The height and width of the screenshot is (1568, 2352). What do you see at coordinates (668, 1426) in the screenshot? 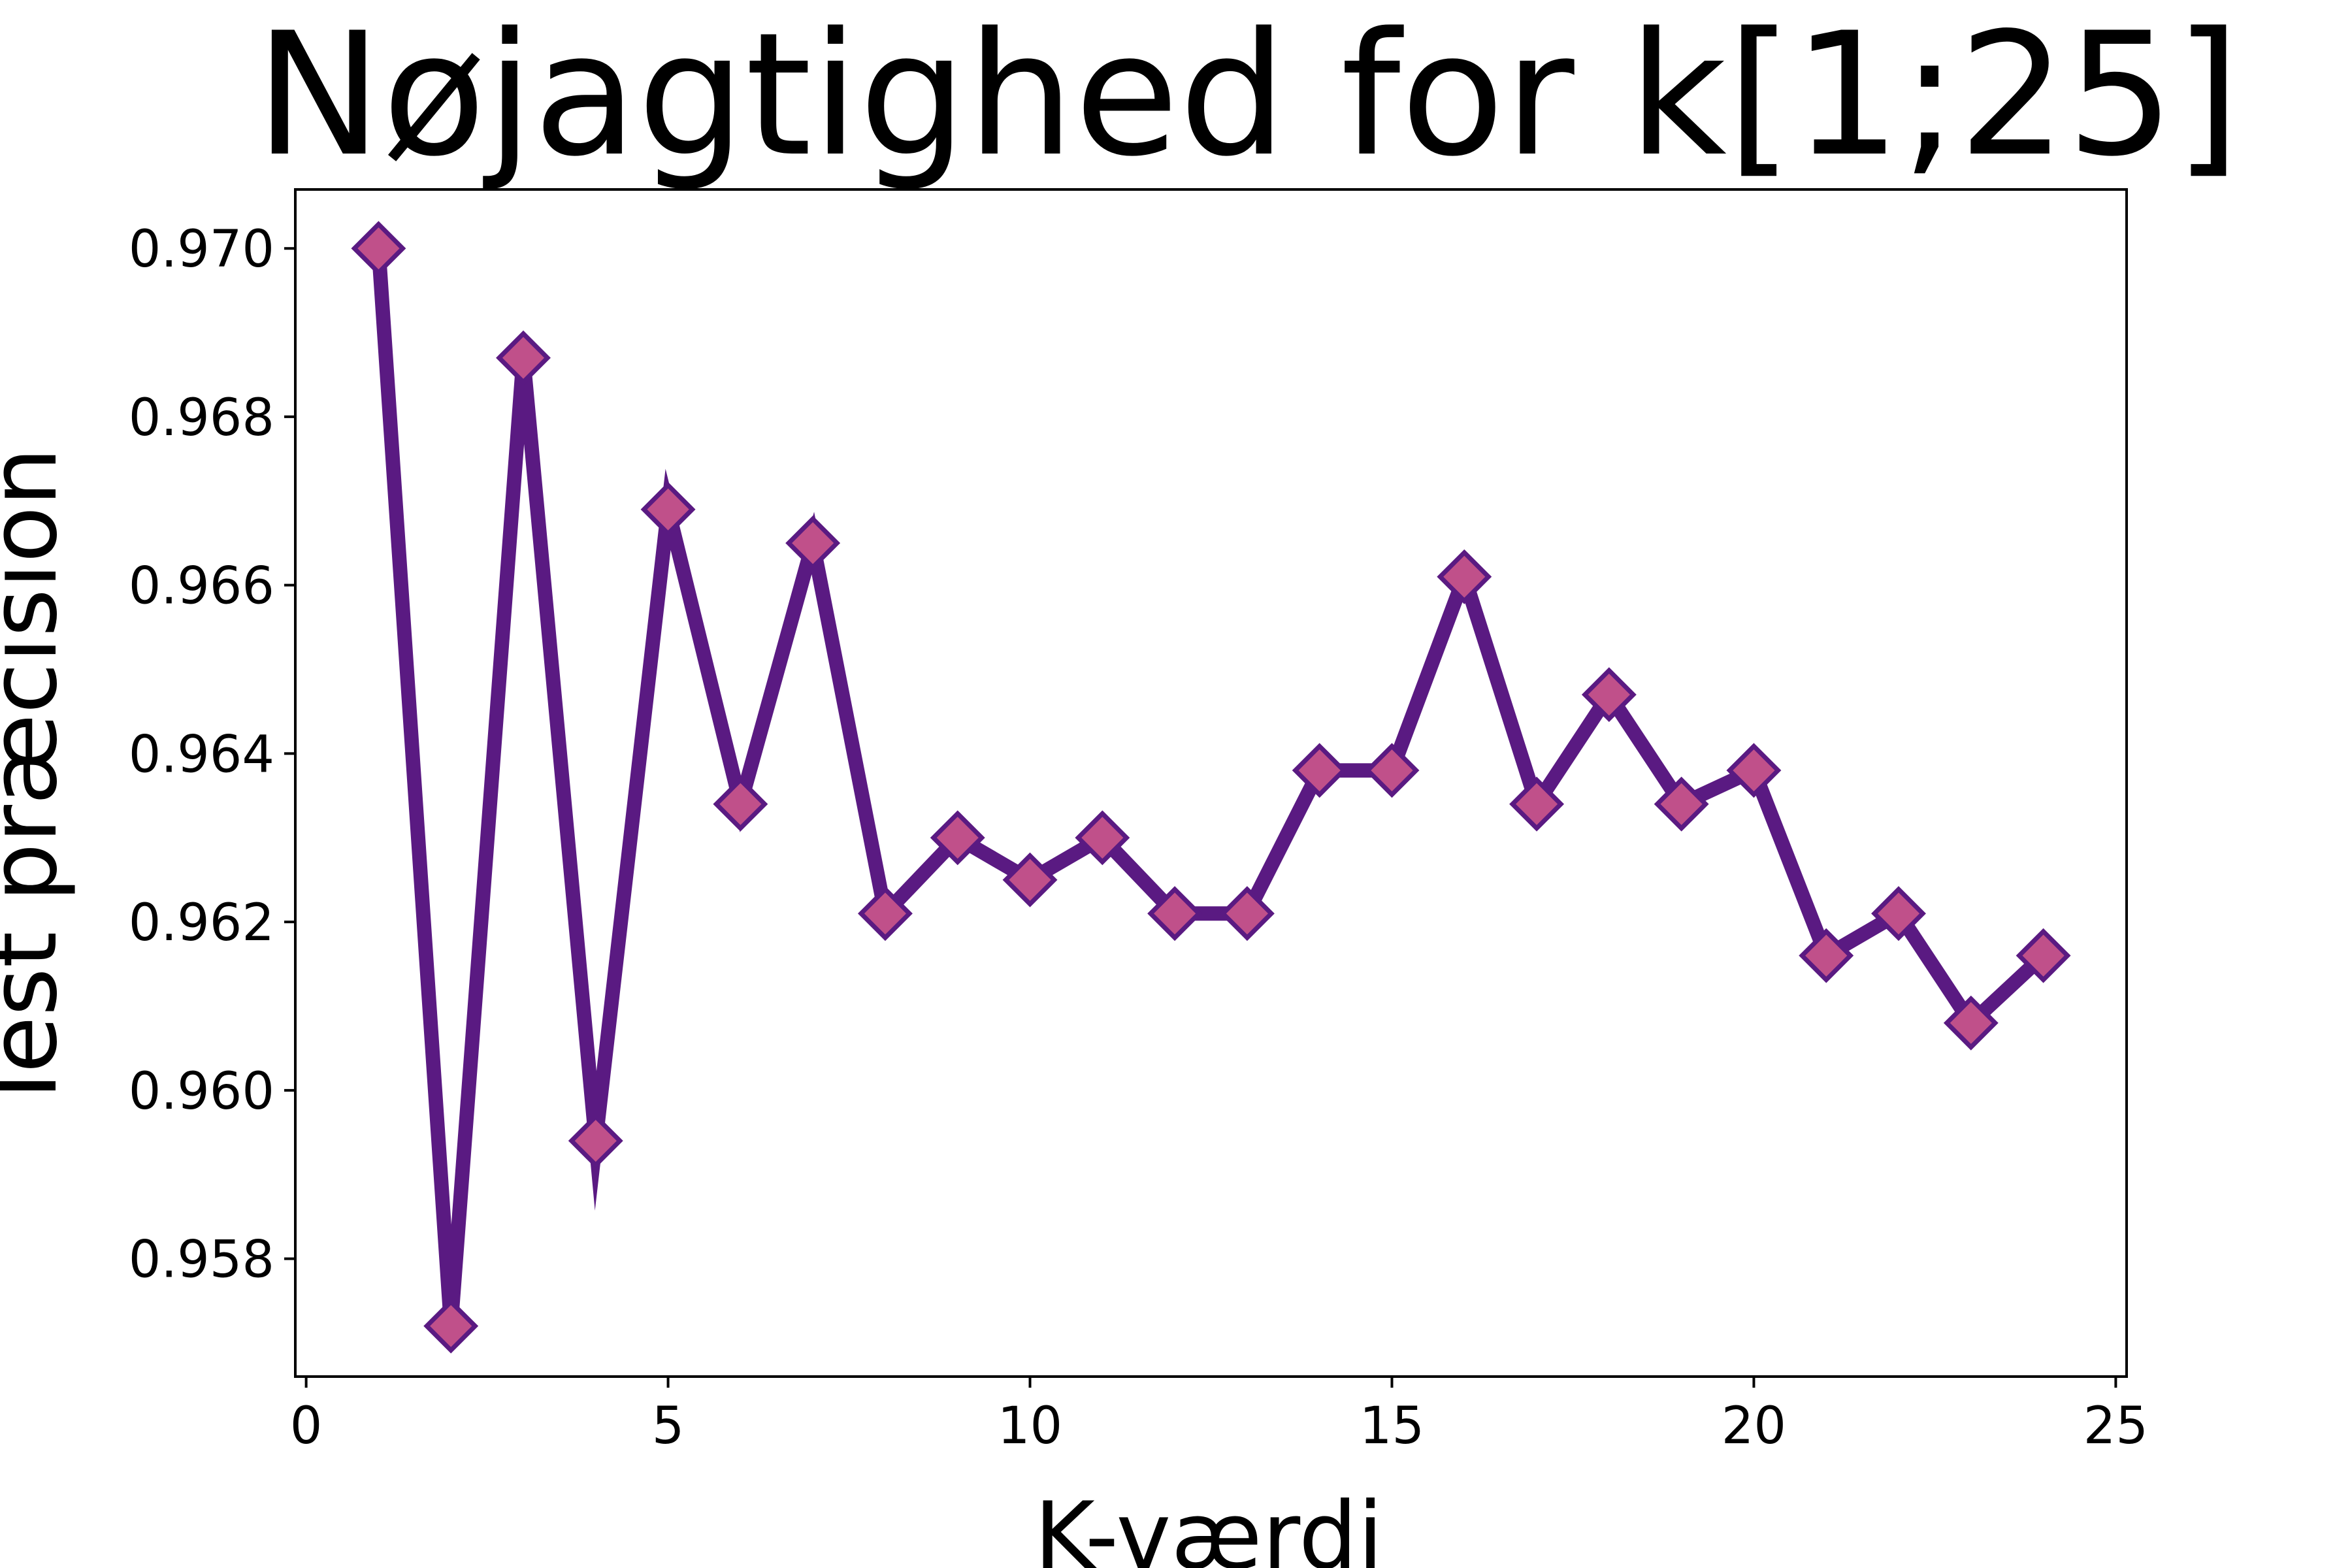
I see `x-tick-label-5: 5` at bounding box center [668, 1426].